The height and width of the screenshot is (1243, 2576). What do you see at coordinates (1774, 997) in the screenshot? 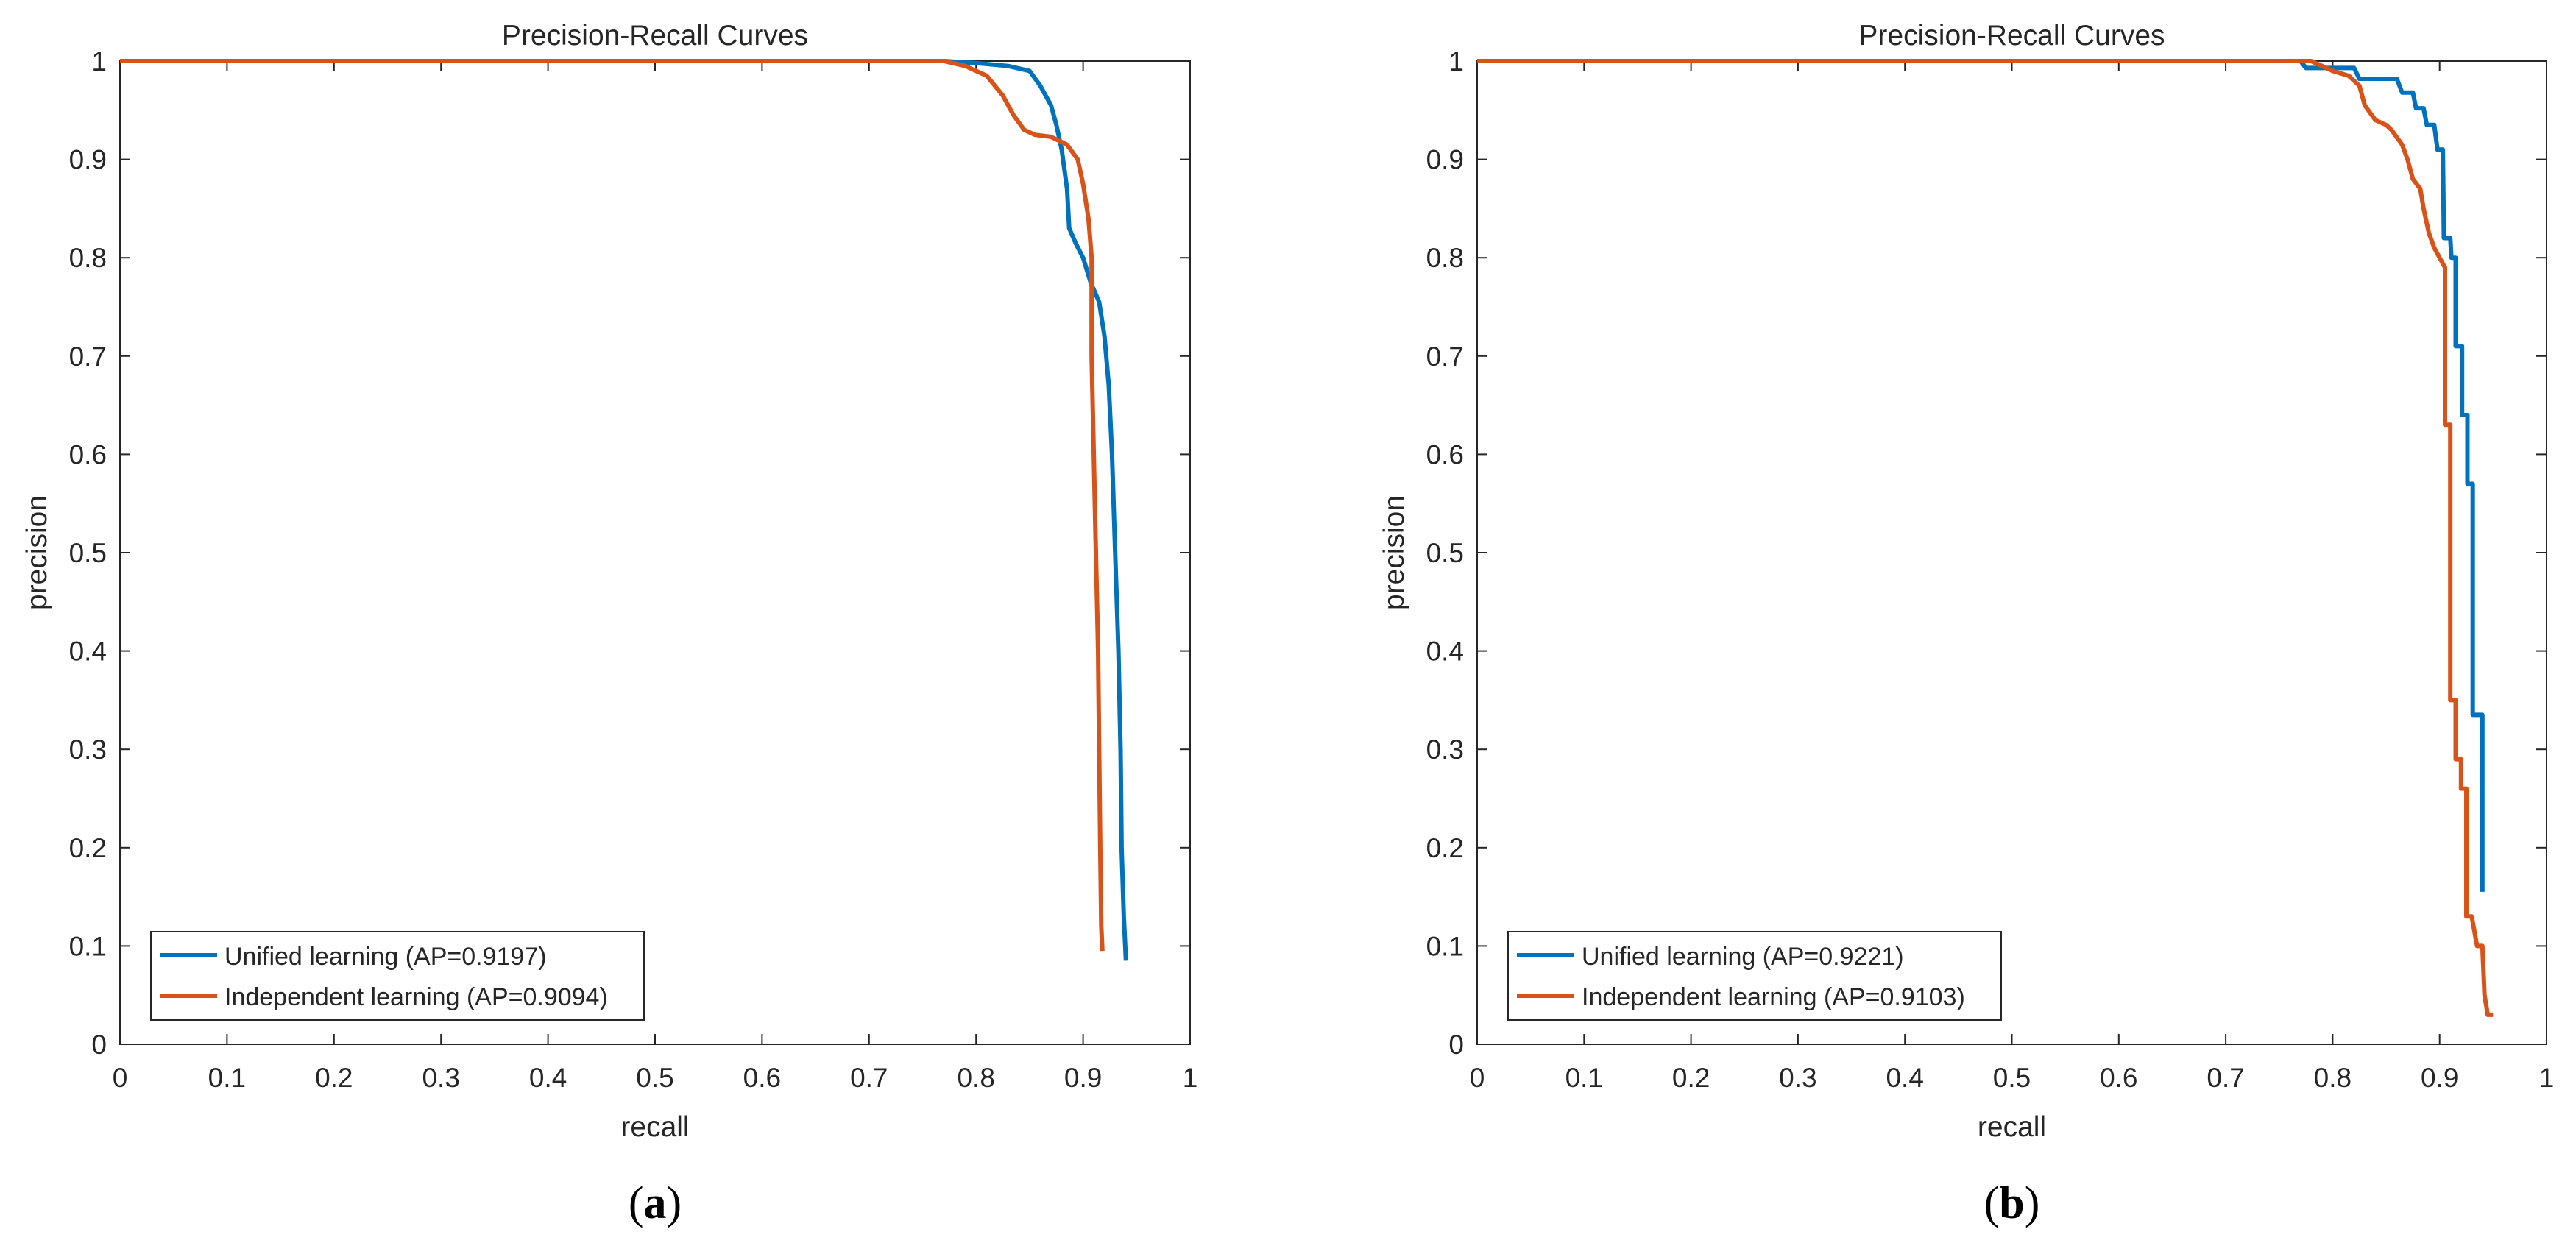
I see `legend-entry: Independent learning (AP=0.9103)` at bounding box center [1774, 997].